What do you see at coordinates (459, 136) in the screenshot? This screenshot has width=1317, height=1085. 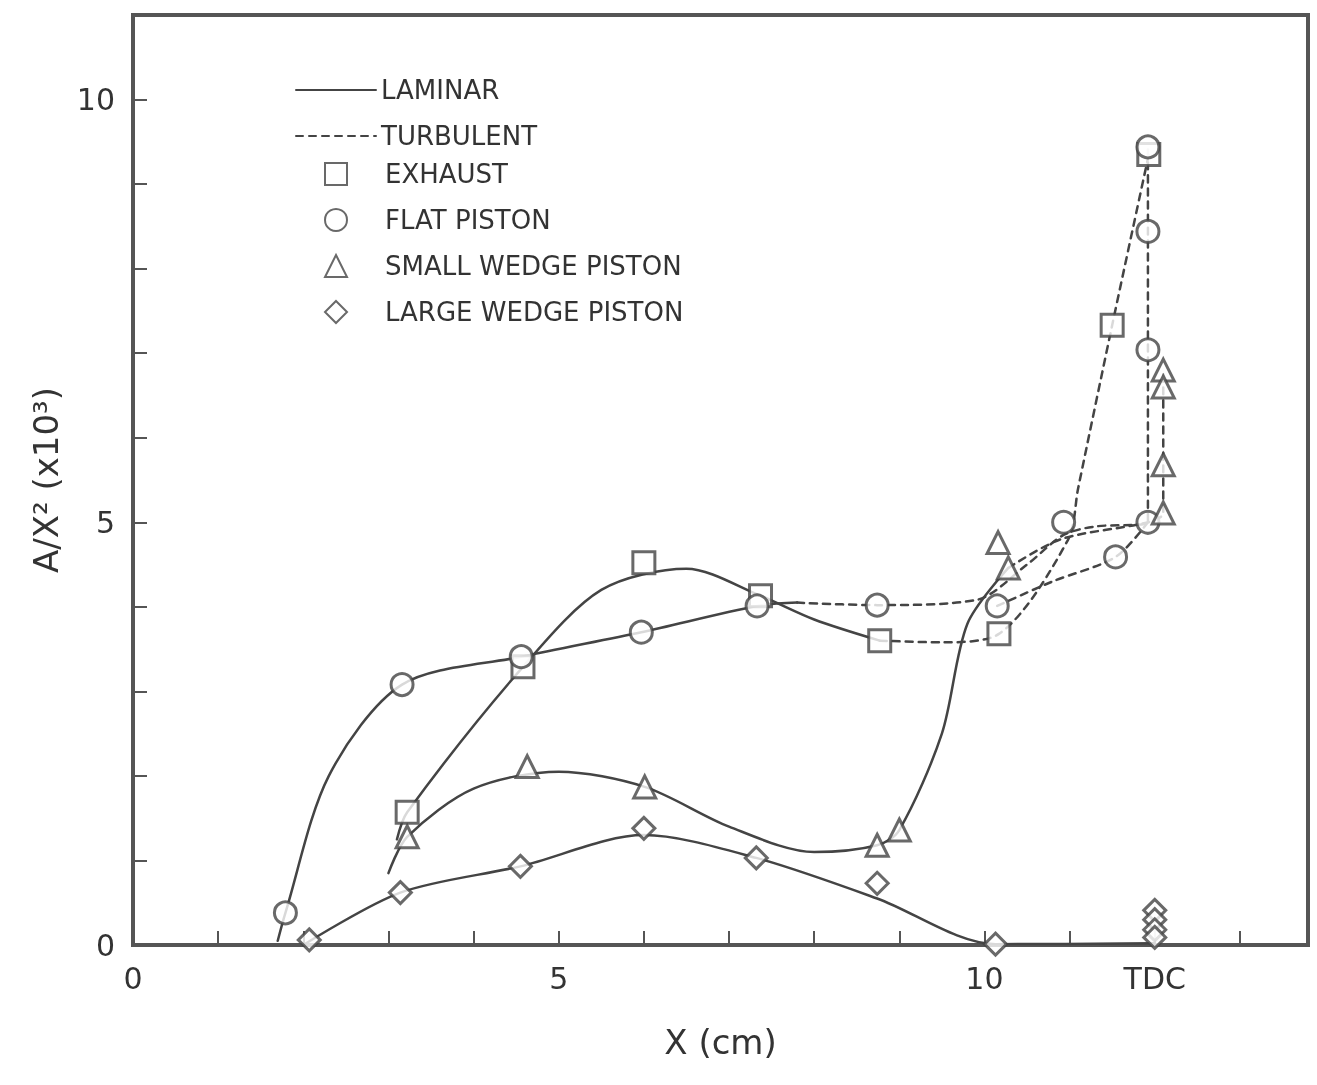 I see `legend-label: TURBULENT` at bounding box center [459, 136].